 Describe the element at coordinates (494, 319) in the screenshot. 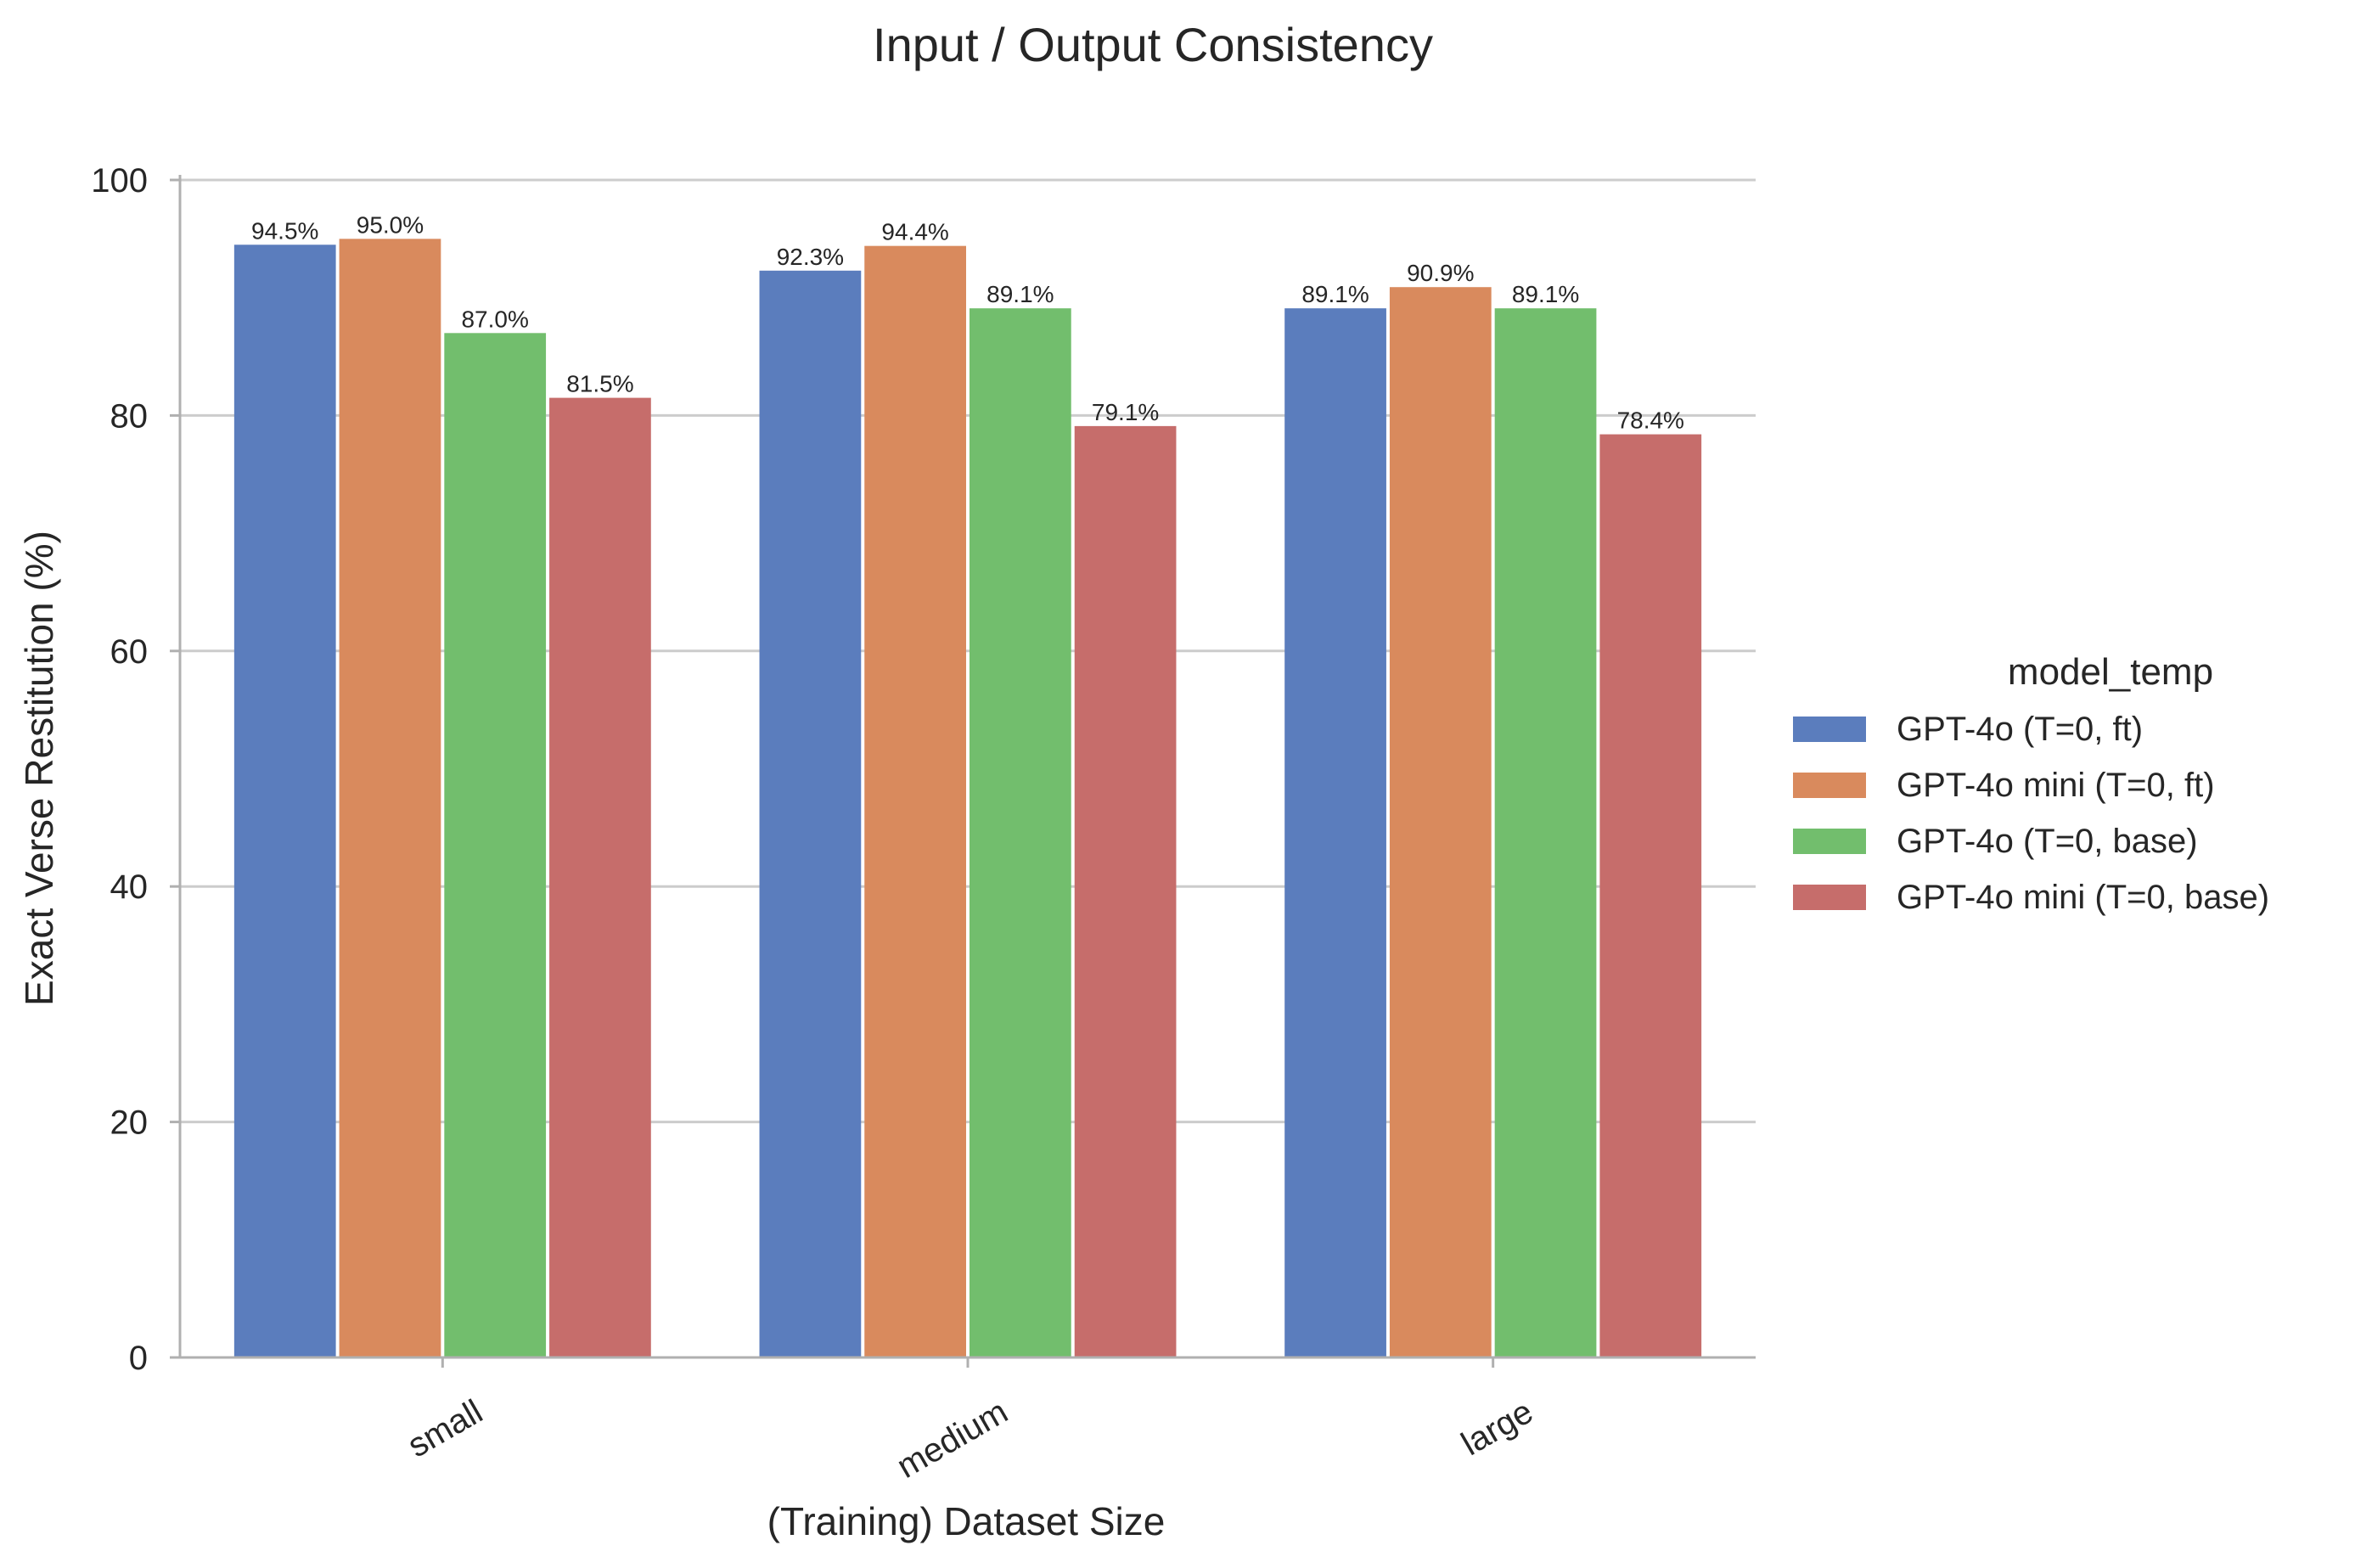

I see `bar-value-label: 87.0%` at that location.